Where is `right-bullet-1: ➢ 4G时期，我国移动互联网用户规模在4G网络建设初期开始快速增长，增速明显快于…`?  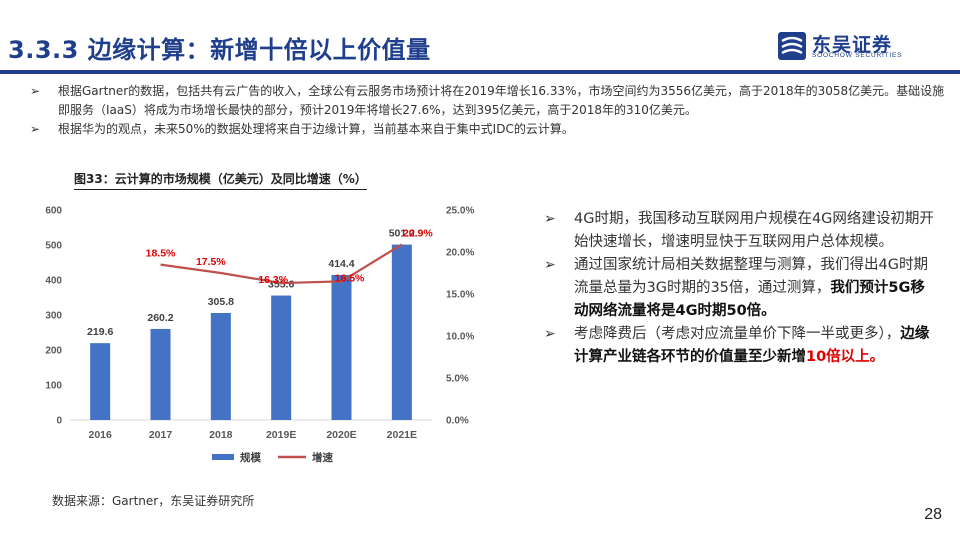
right-bullet-1: ➢ 4G时期，我国移动互联网用户规模在4G网络建设初期开始快速增长，增速明显快于… is located at coordinates (740, 231).